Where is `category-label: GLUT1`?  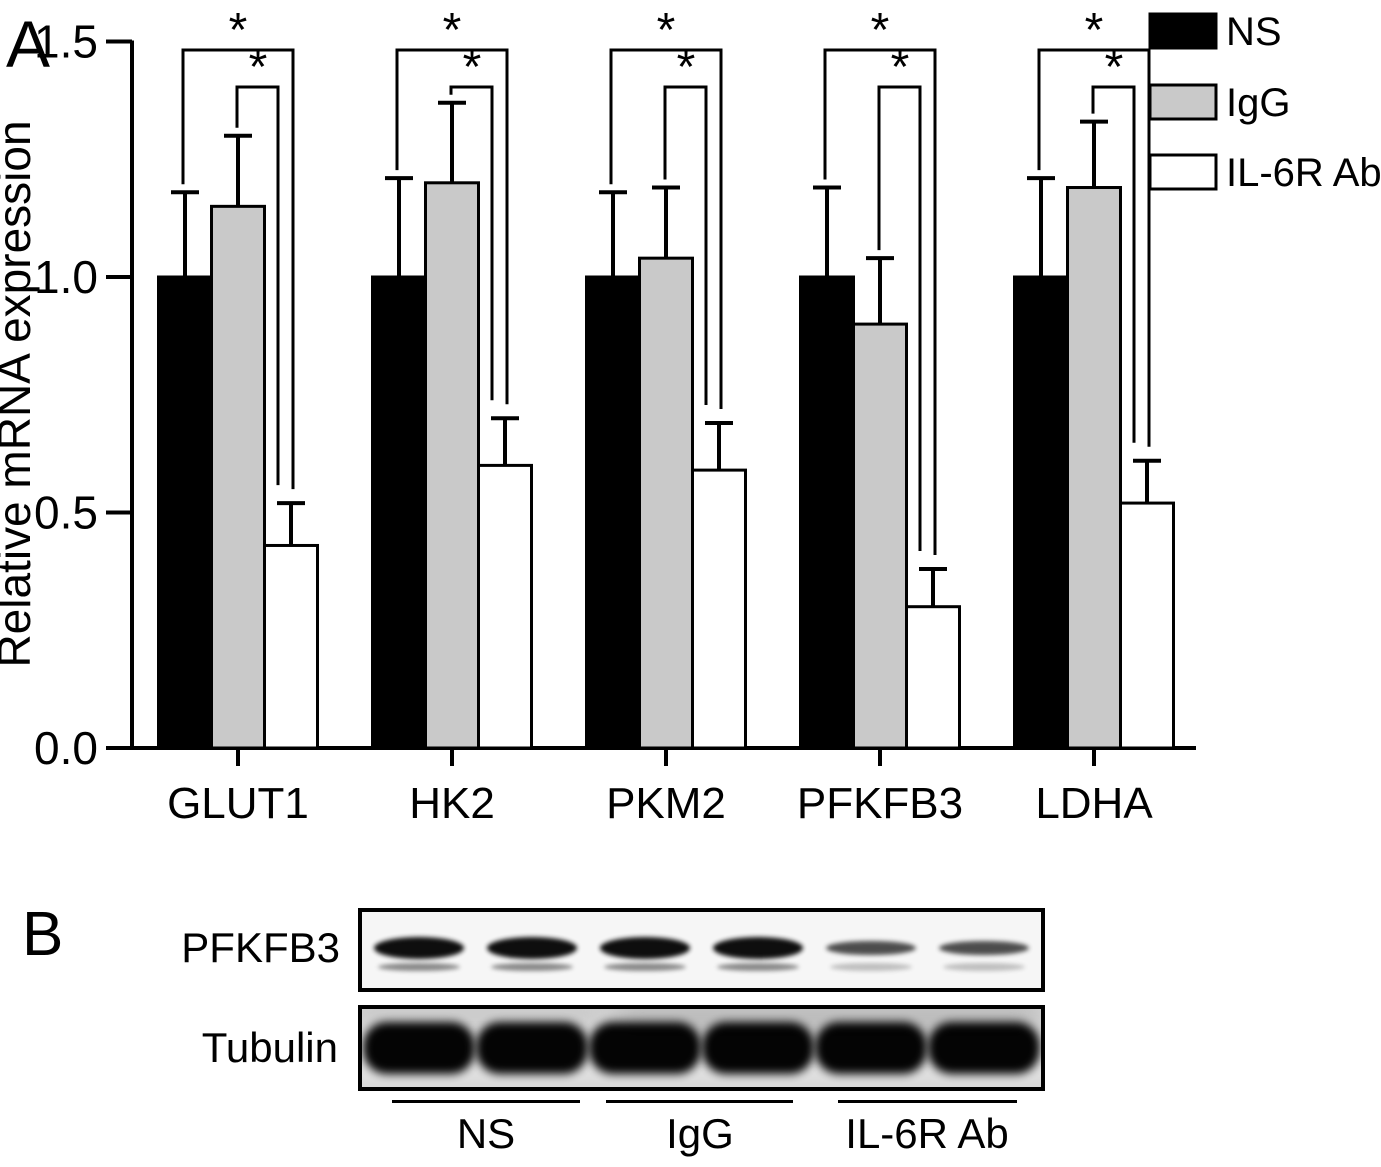 category-label: GLUT1 is located at coordinates (238, 803).